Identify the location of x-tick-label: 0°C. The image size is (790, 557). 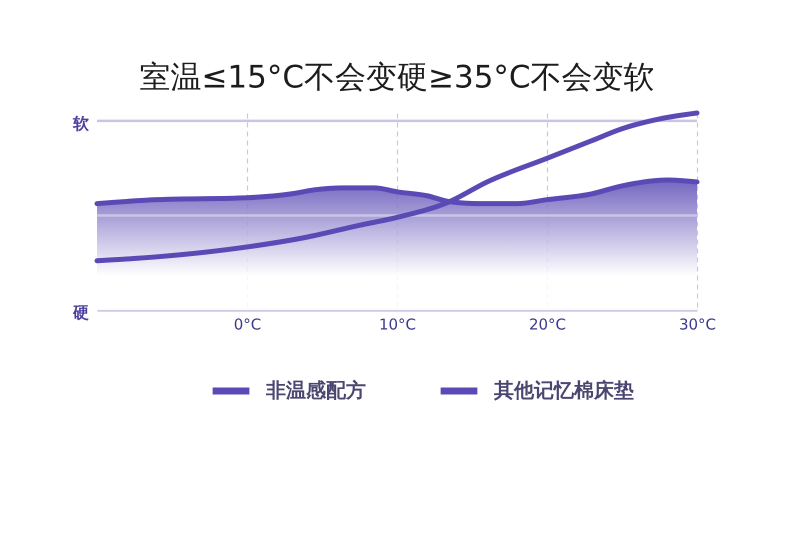
(248, 325).